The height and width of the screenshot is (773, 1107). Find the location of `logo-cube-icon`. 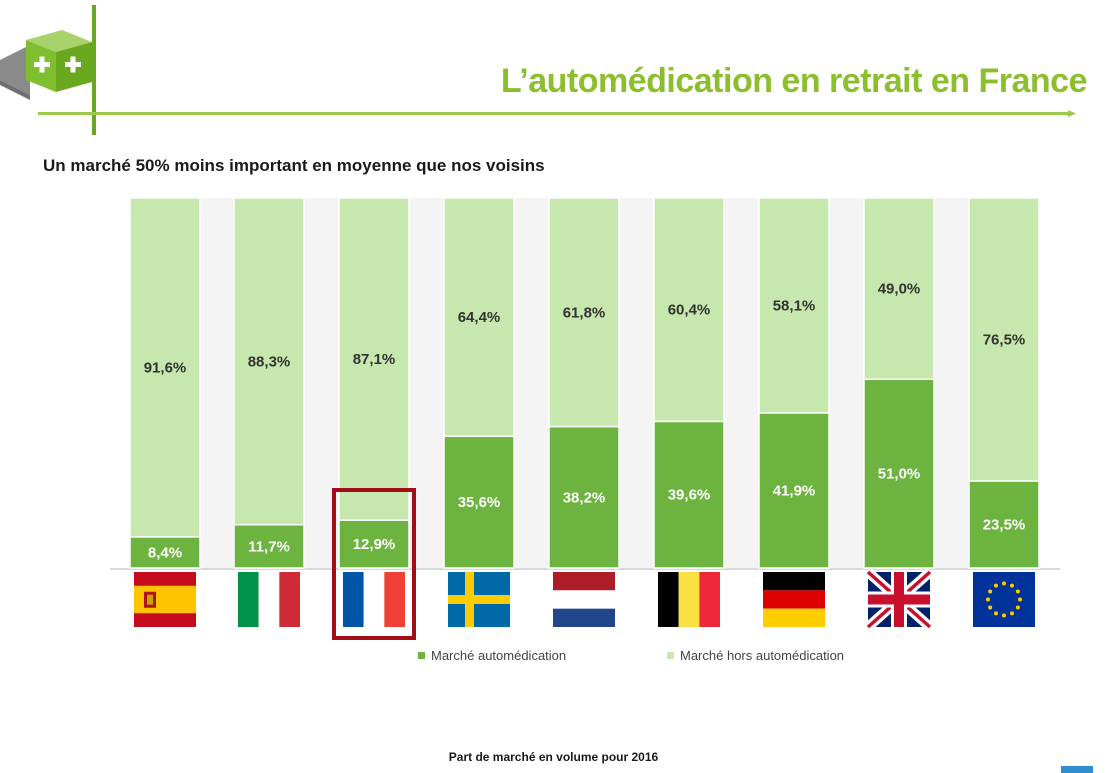

logo-cube-icon is located at coordinates (48, 70).